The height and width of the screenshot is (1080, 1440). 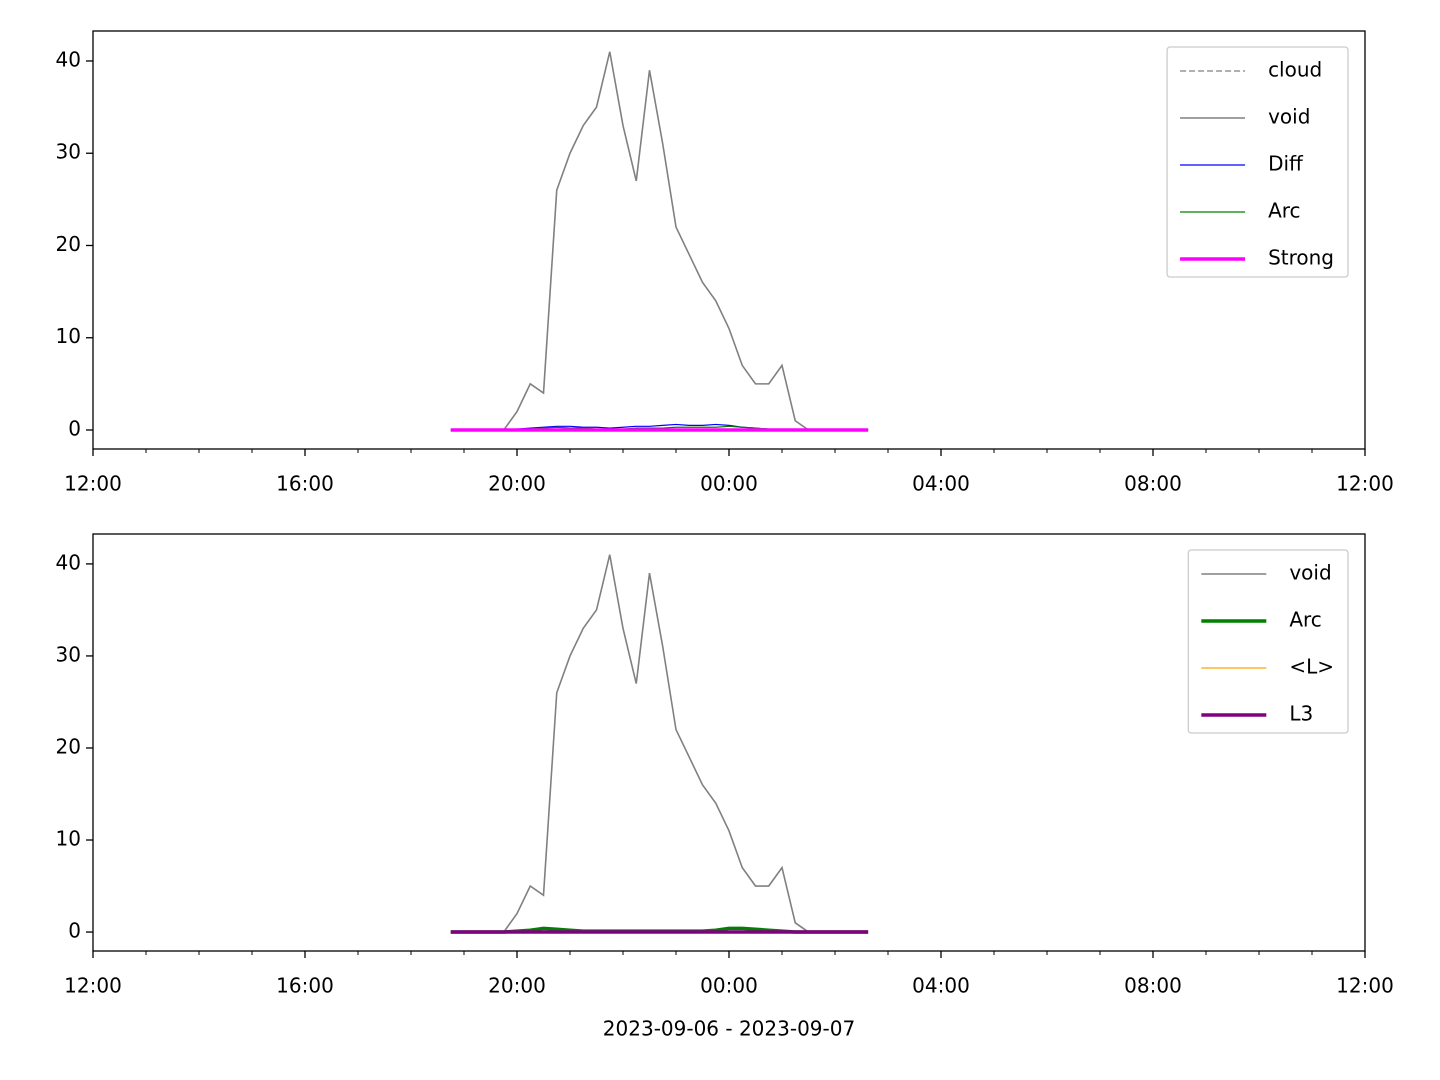 I want to click on x-axis-label: 2023-09-06 - 2023-09-07, so click(x=729, y=1029).